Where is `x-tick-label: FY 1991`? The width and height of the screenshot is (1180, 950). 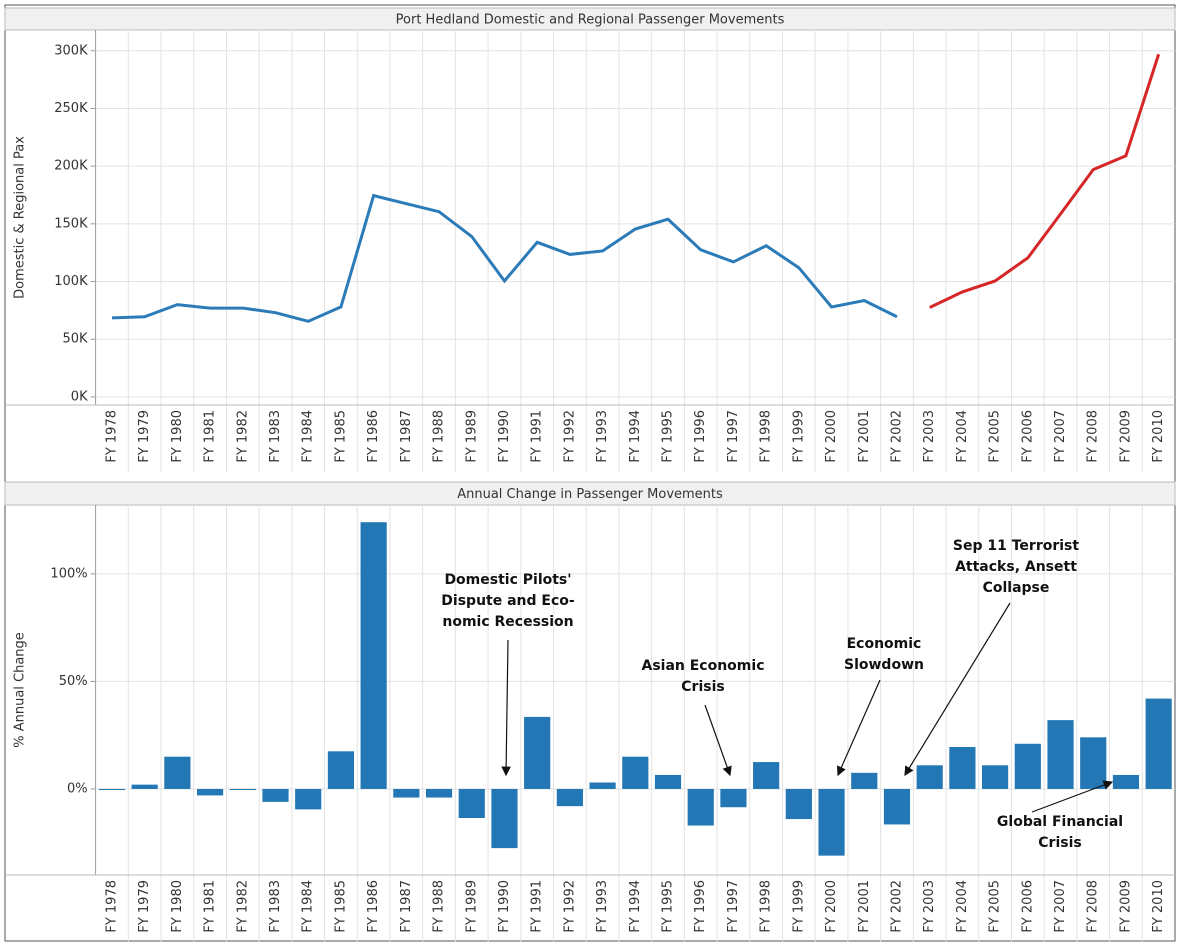 x-tick-label: FY 1991 is located at coordinates (537, 906).